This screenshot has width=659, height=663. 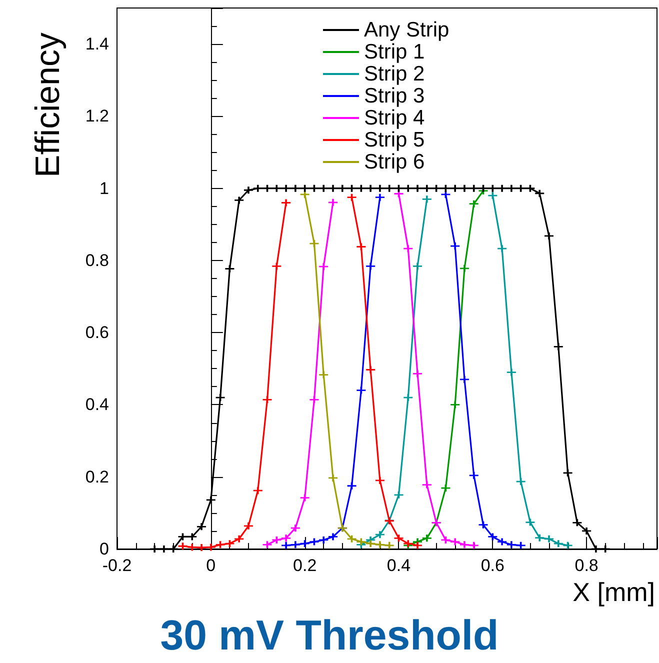 What do you see at coordinates (97, 476) in the screenshot?
I see `y-tick-label: 0.2` at bounding box center [97, 476].